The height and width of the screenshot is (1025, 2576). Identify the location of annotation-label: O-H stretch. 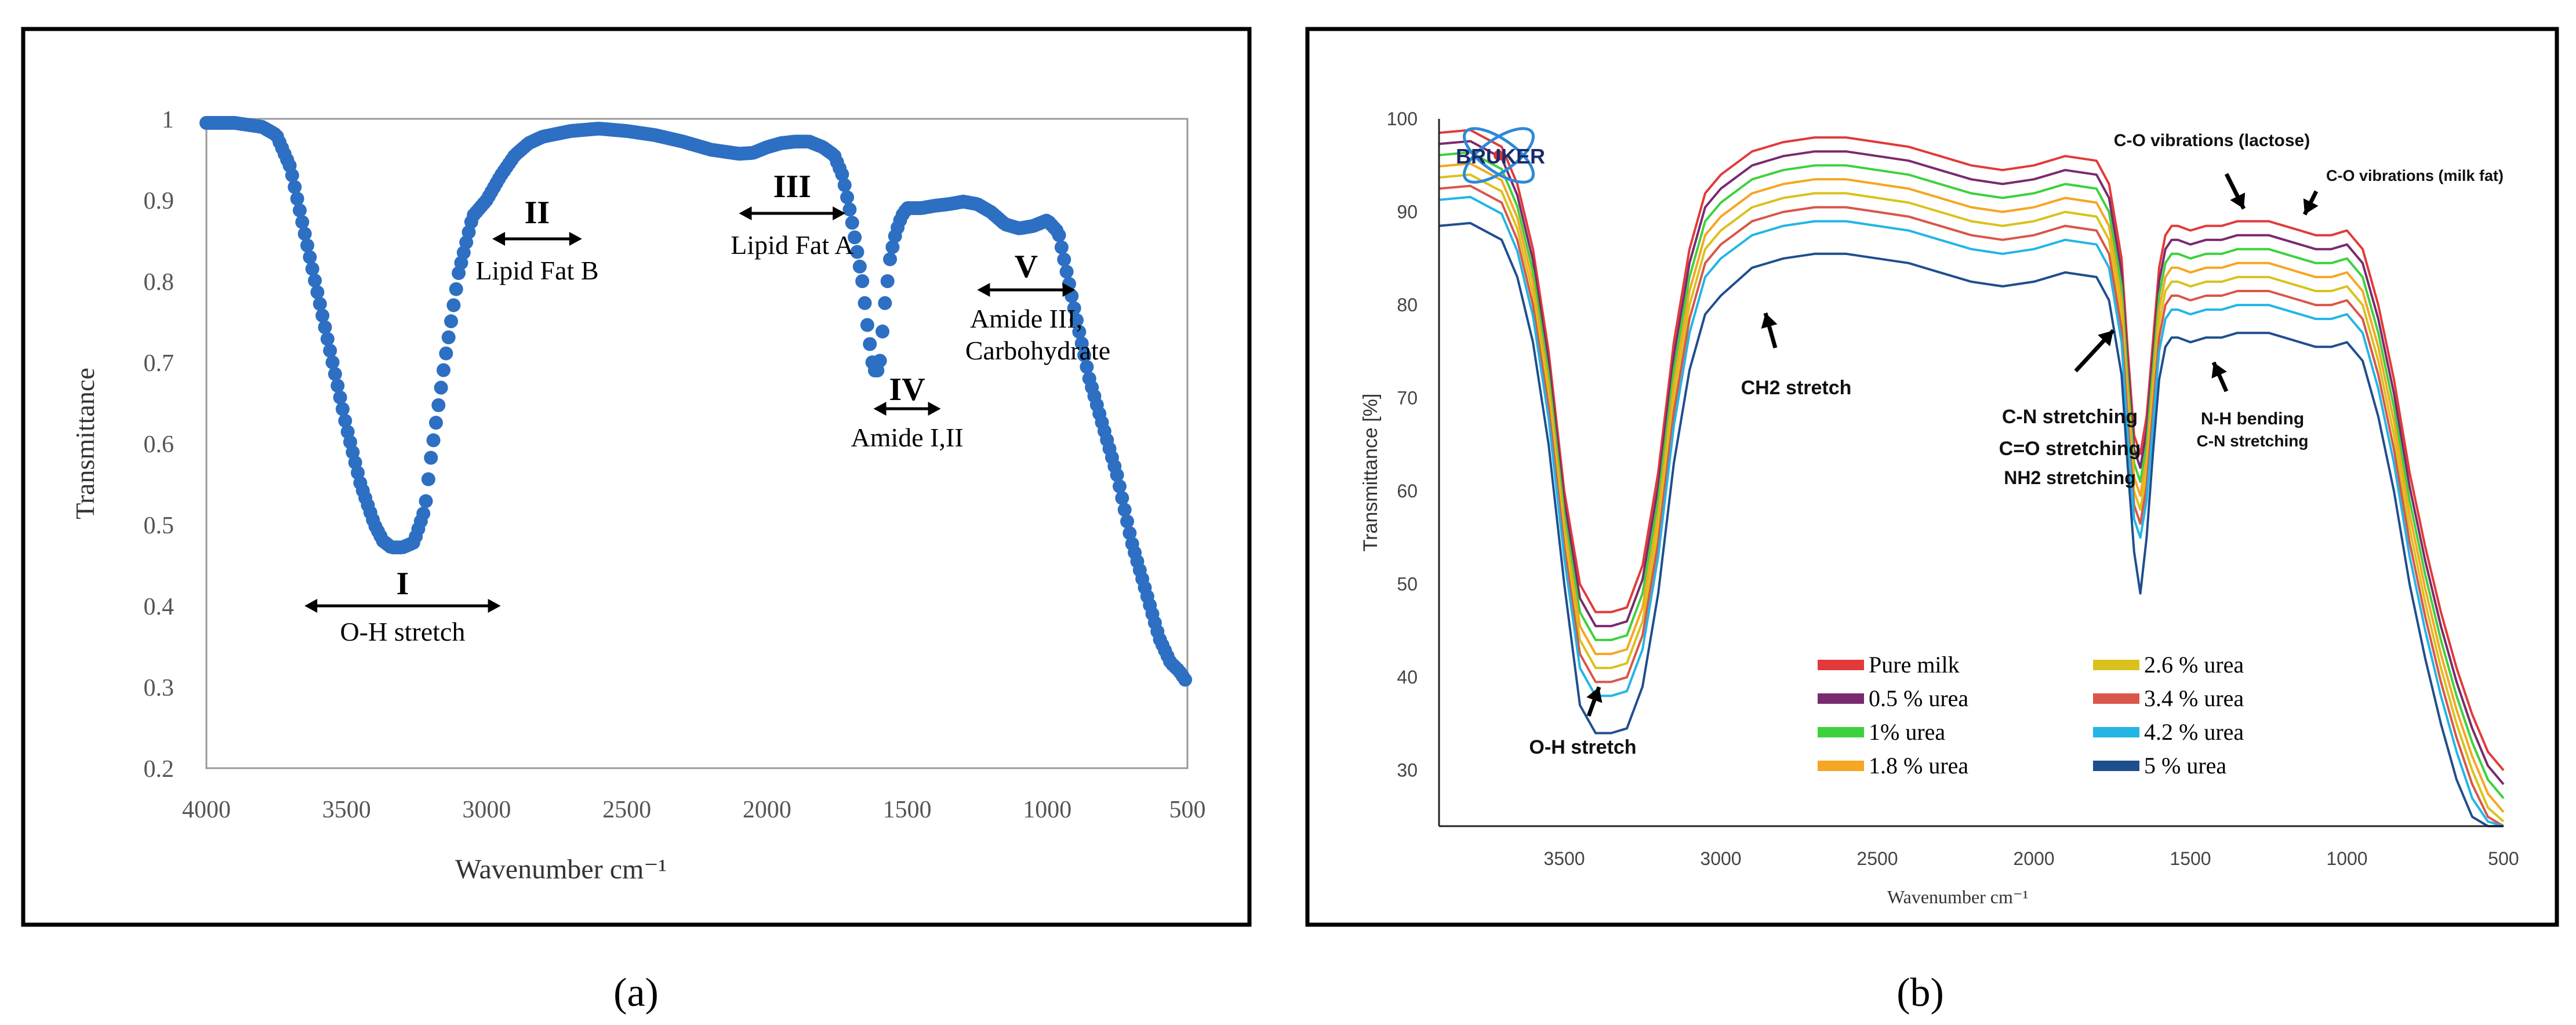
(1582, 747).